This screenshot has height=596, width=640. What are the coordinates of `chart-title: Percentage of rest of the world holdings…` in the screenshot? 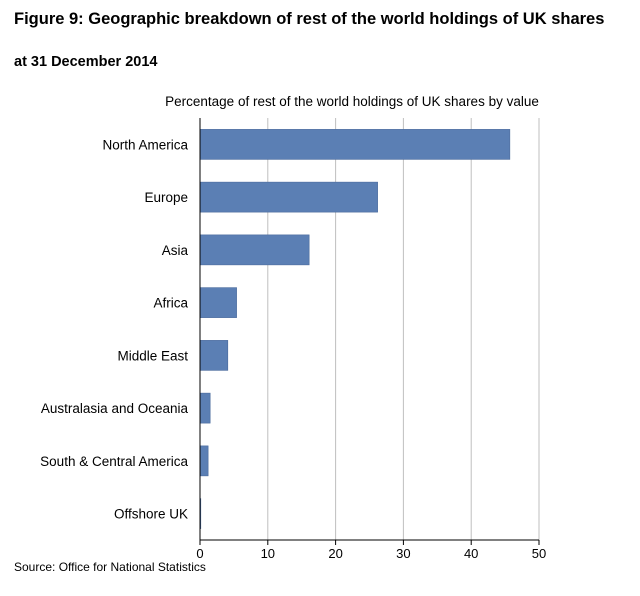 It's located at (352, 101).